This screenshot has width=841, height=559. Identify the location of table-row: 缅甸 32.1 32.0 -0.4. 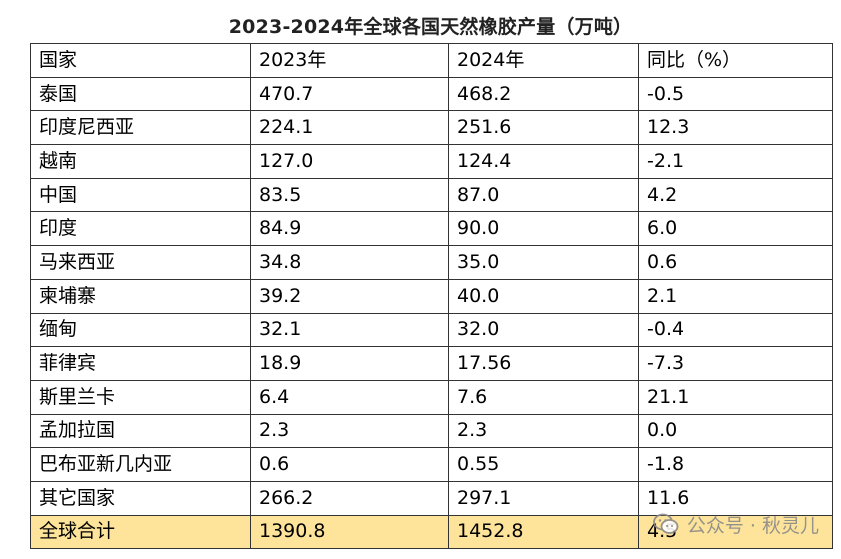
(431, 330).